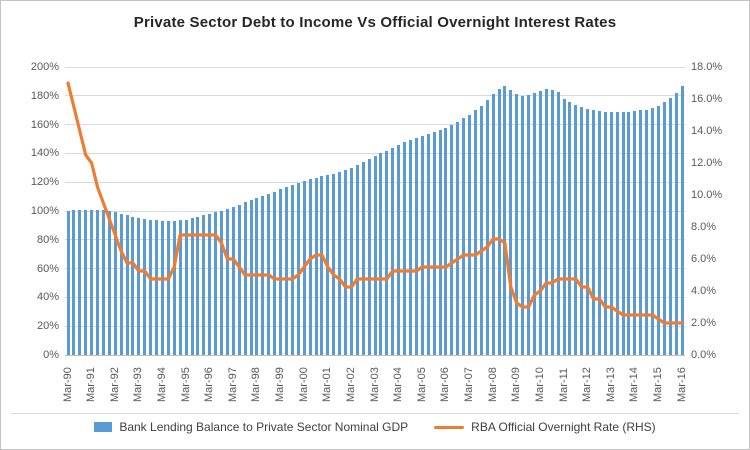 The height and width of the screenshot is (450, 750). Describe the element at coordinates (704, 291) in the screenshot. I see `right-axis-label: 4.0%` at that location.